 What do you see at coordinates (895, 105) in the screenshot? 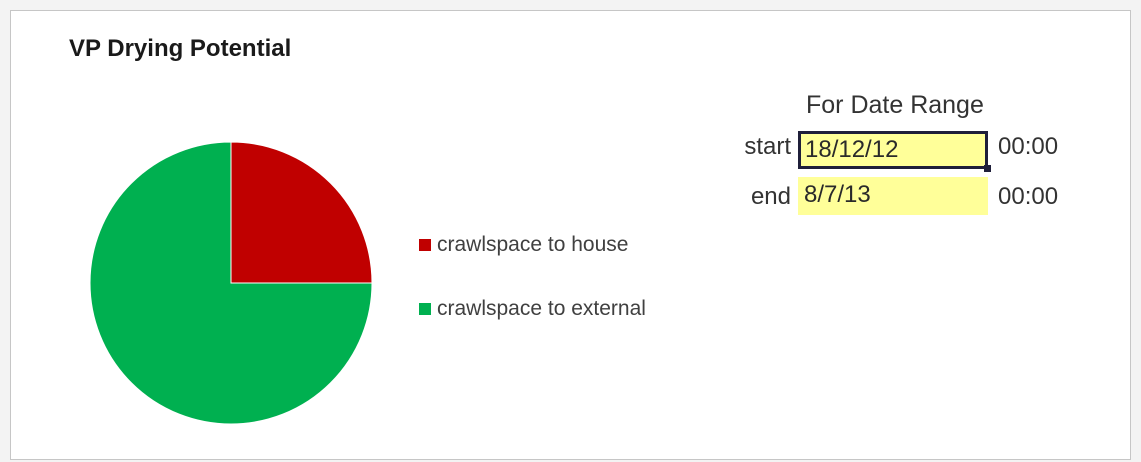
I see `date-range-heading: For Date Range` at bounding box center [895, 105].